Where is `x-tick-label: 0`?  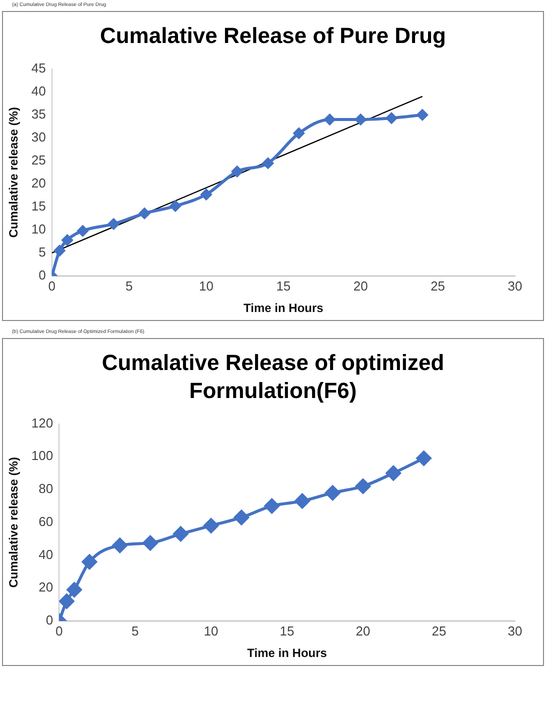 x-tick-label: 0 is located at coordinates (59, 630).